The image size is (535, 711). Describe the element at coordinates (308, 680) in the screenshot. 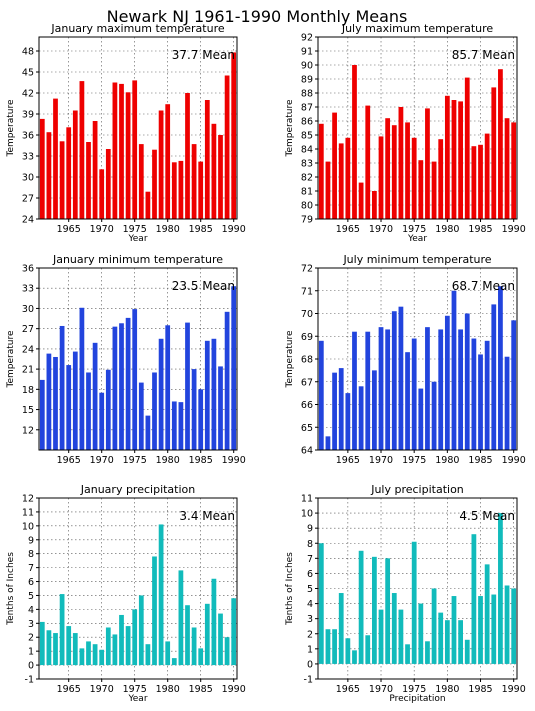

I see `y-tick-label: -1` at that location.